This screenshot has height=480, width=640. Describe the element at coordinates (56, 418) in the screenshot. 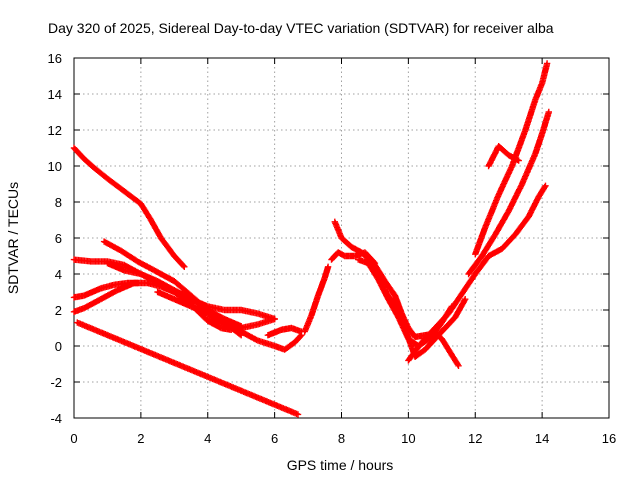

I see `y-tick-label: -4` at that location.